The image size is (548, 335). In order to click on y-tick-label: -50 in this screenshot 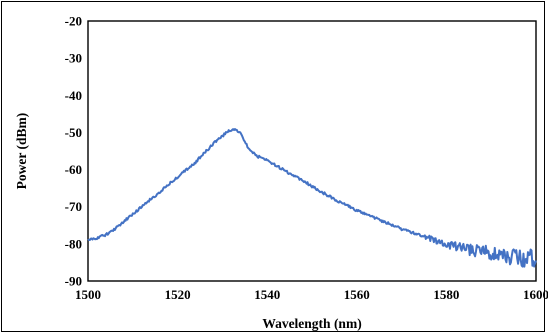, I will do `click(73, 132)`.